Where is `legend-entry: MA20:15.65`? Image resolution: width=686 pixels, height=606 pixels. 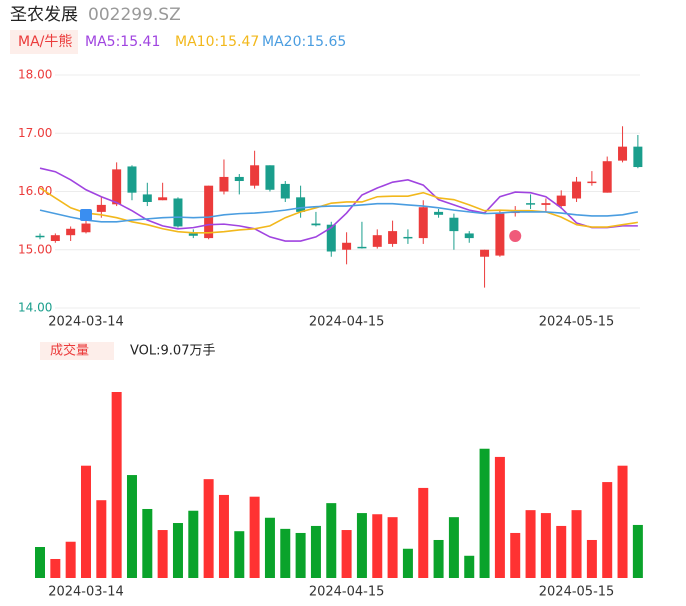 legend-entry: MA20:15.65 is located at coordinates (304, 42).